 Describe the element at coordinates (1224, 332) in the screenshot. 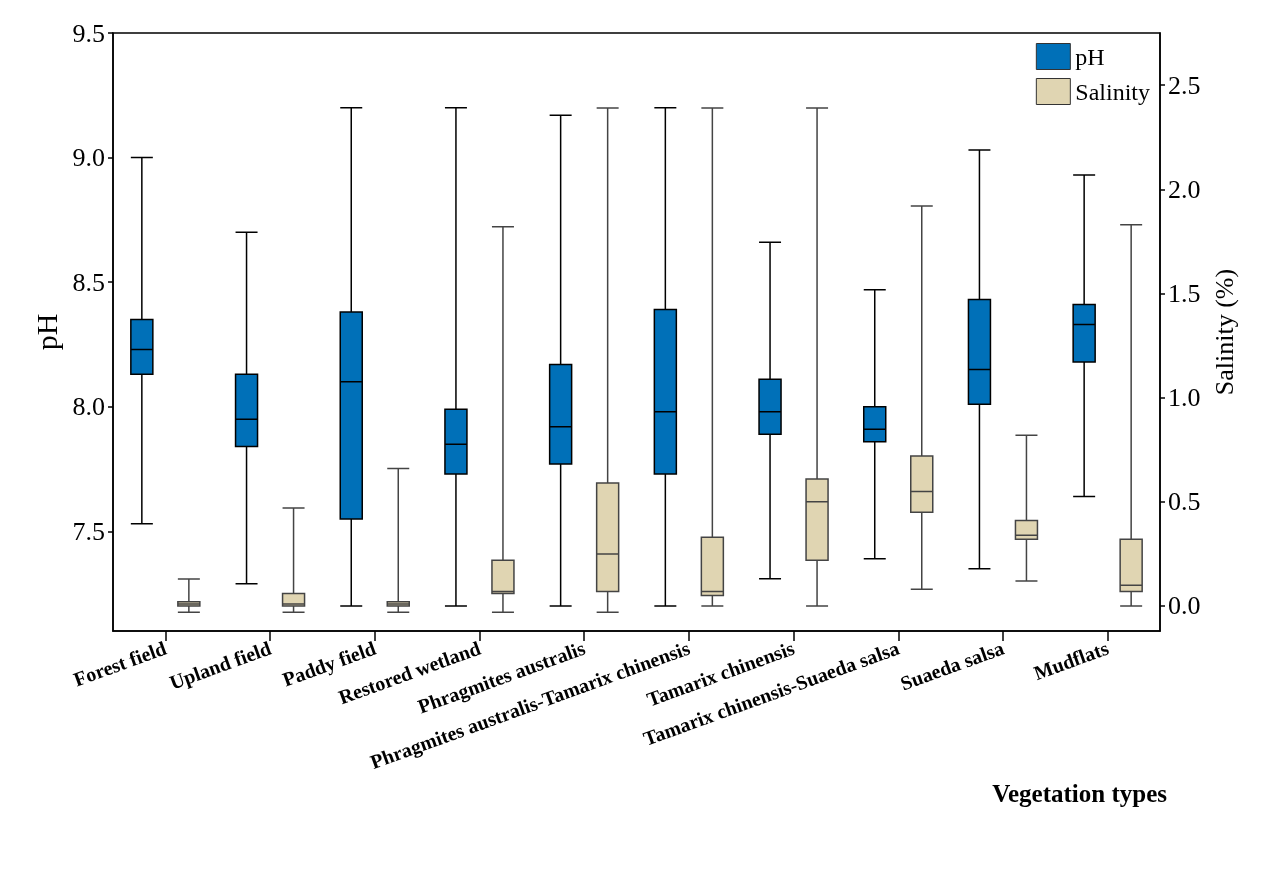

I see `y2-axis-title: Salinity (%)` at that location.